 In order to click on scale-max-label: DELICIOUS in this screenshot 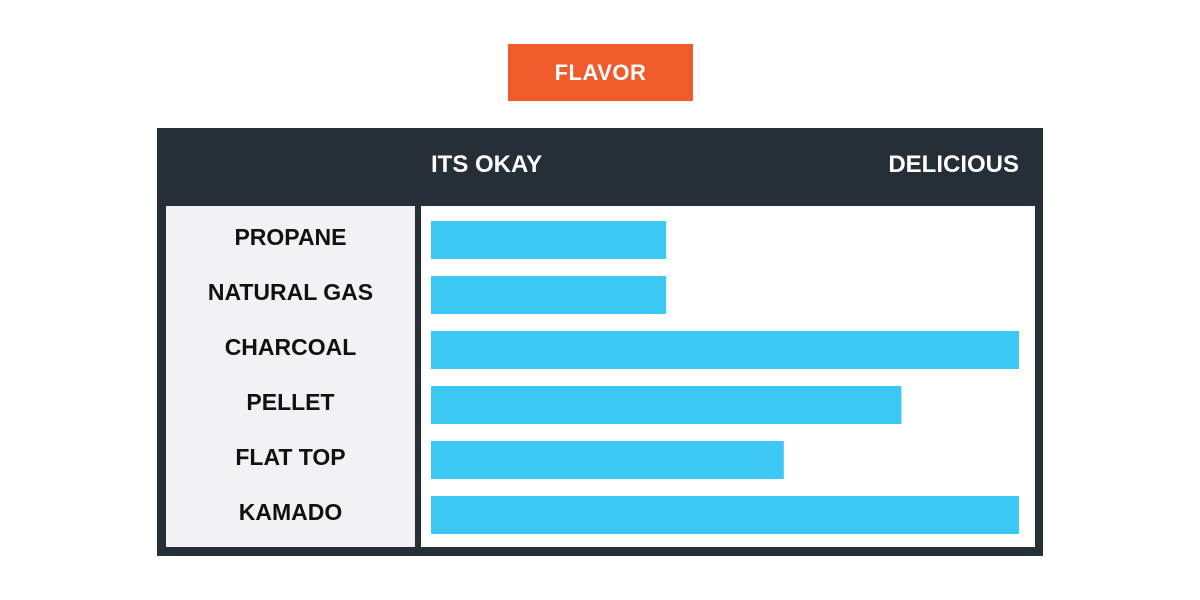, I will do `click(953, 164)`.